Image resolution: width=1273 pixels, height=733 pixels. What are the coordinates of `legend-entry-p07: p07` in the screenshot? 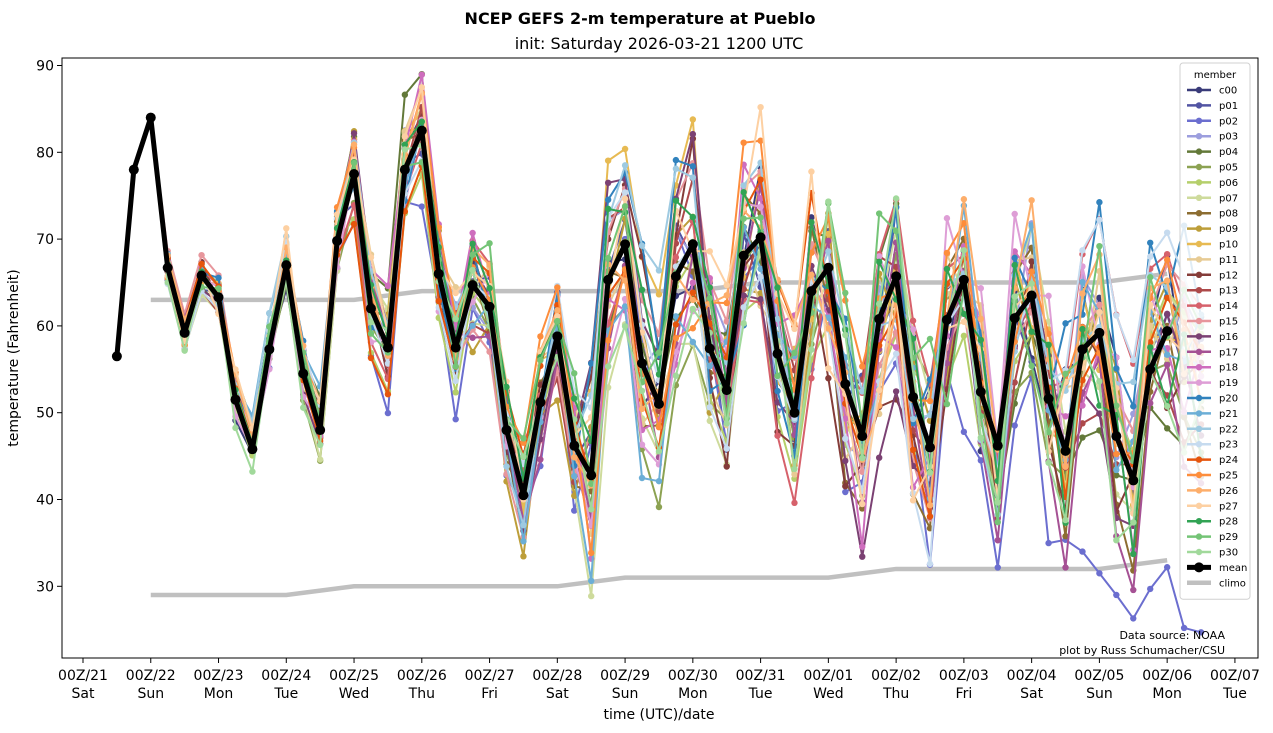 It's located at (1212, 198).